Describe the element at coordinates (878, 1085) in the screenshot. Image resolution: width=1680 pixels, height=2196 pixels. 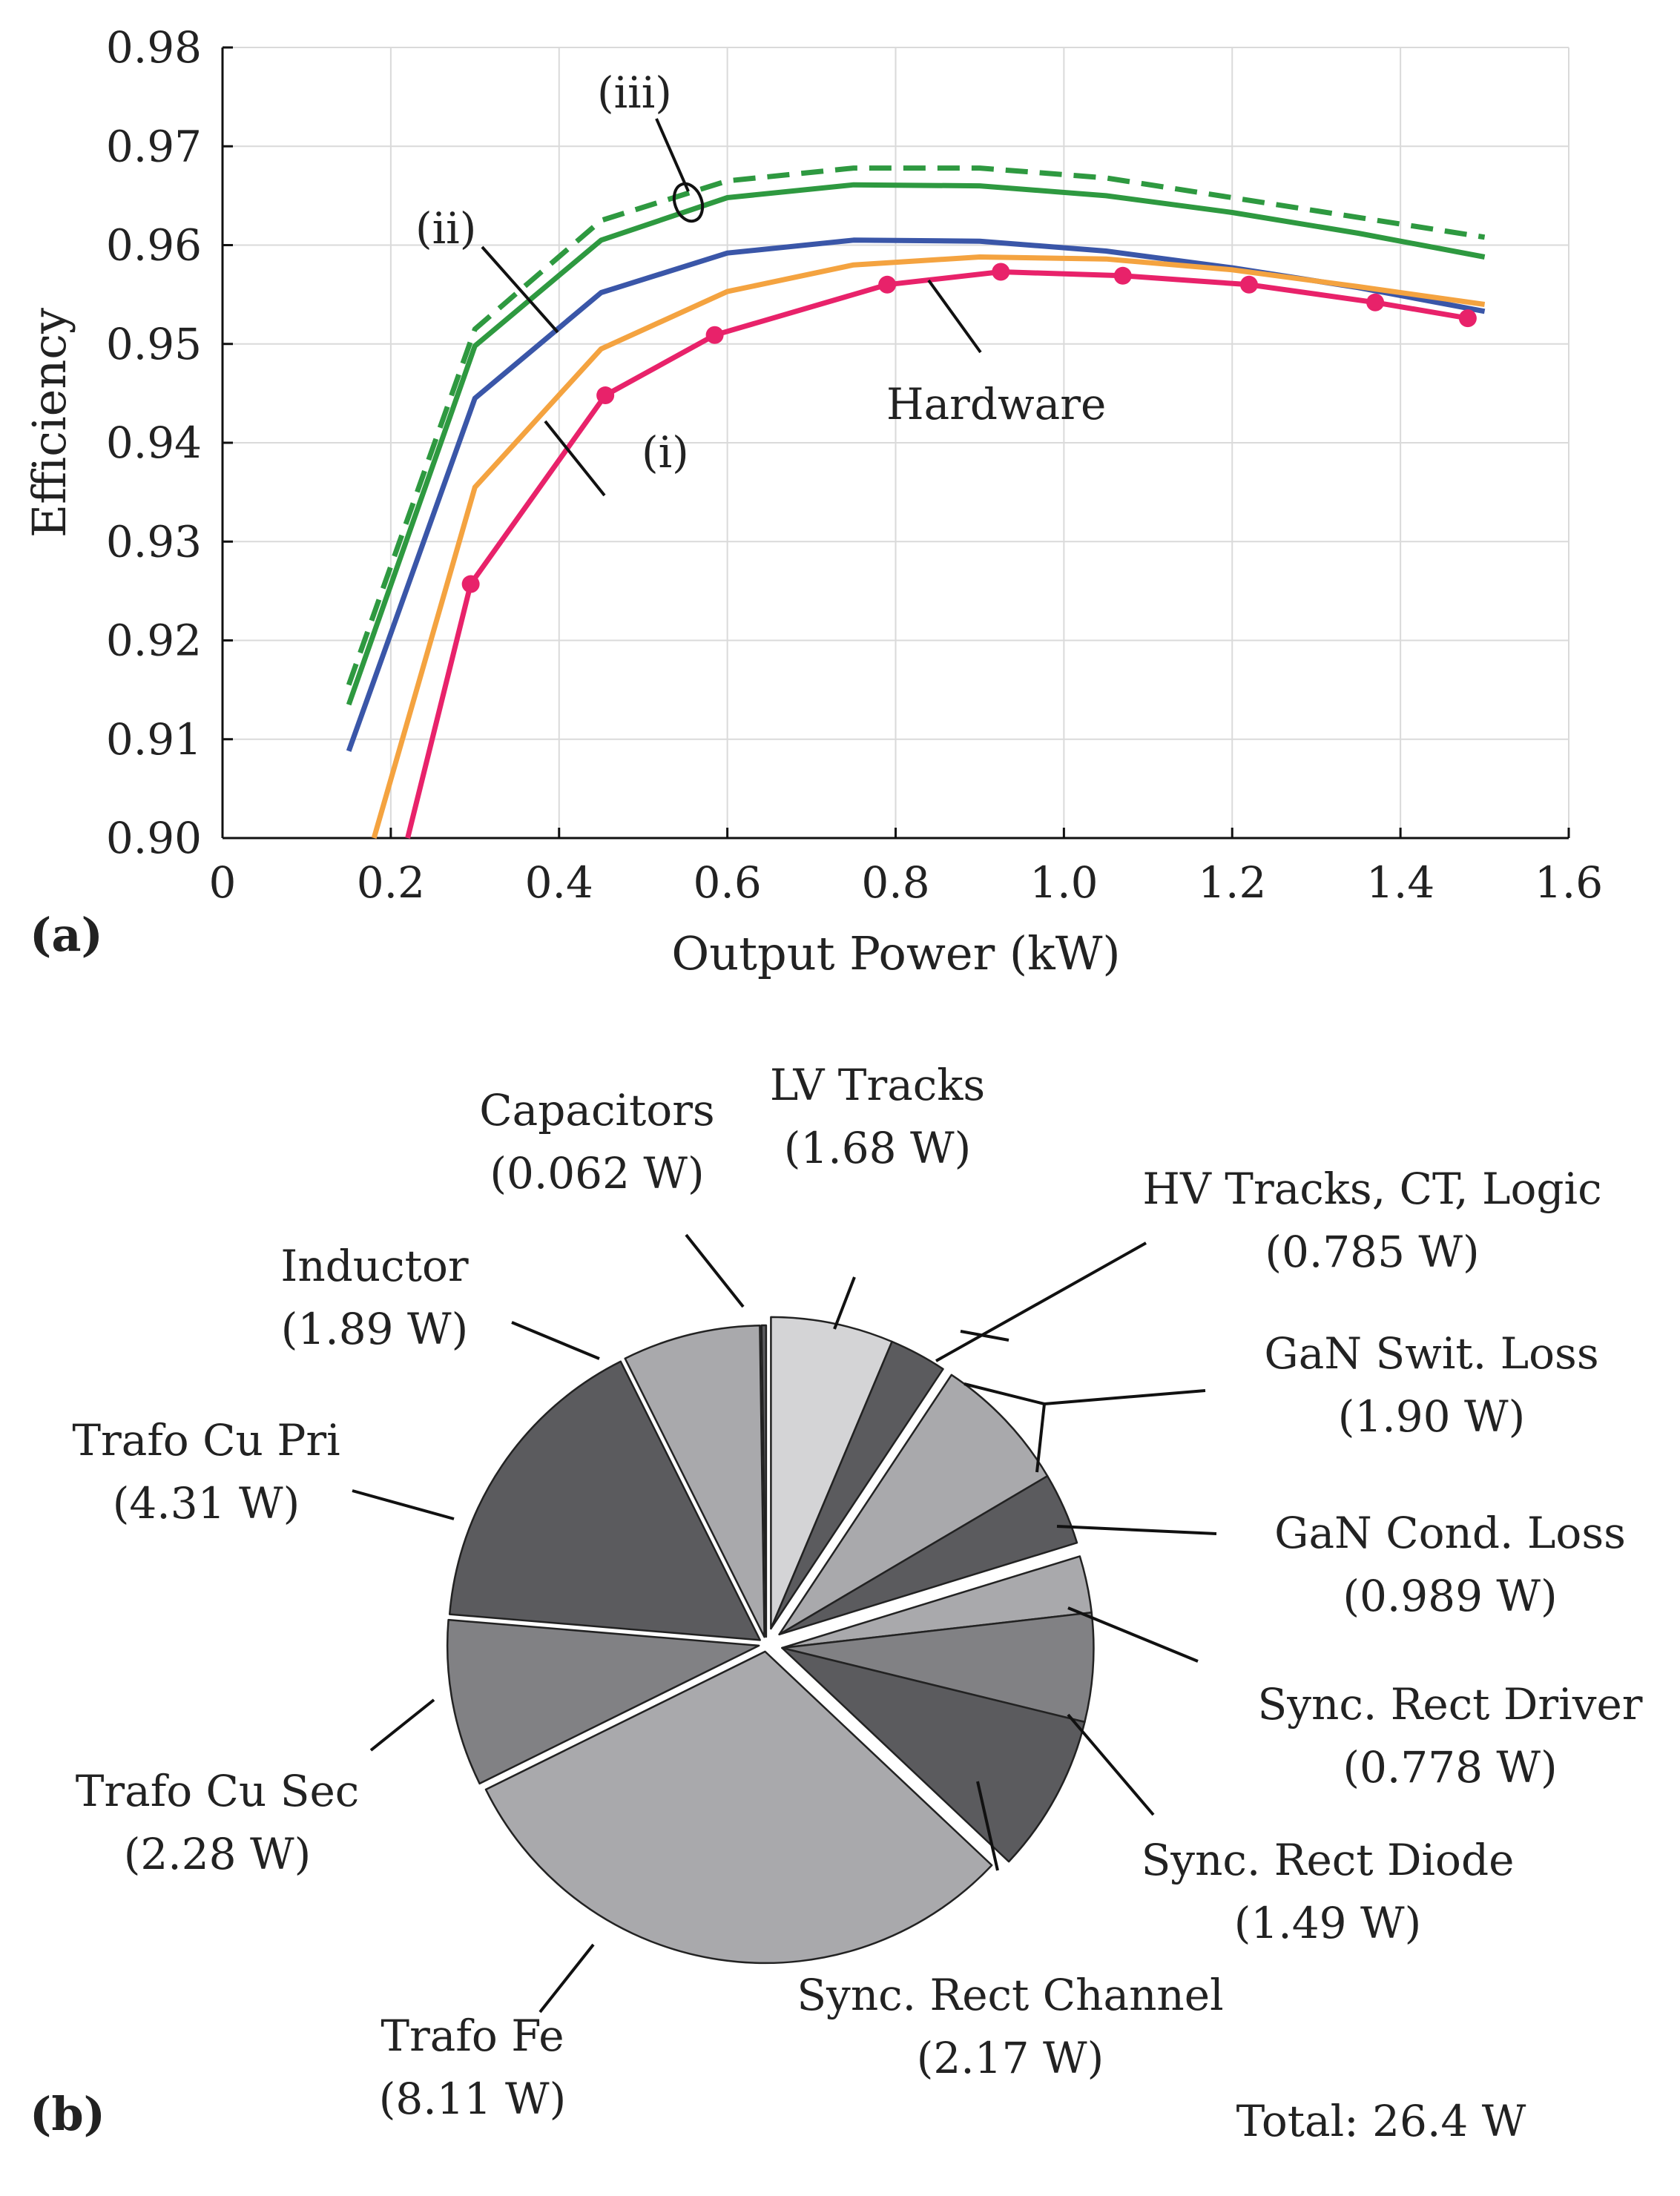
I see `slice-label-lv-tracks: LV Tracks` at that location.